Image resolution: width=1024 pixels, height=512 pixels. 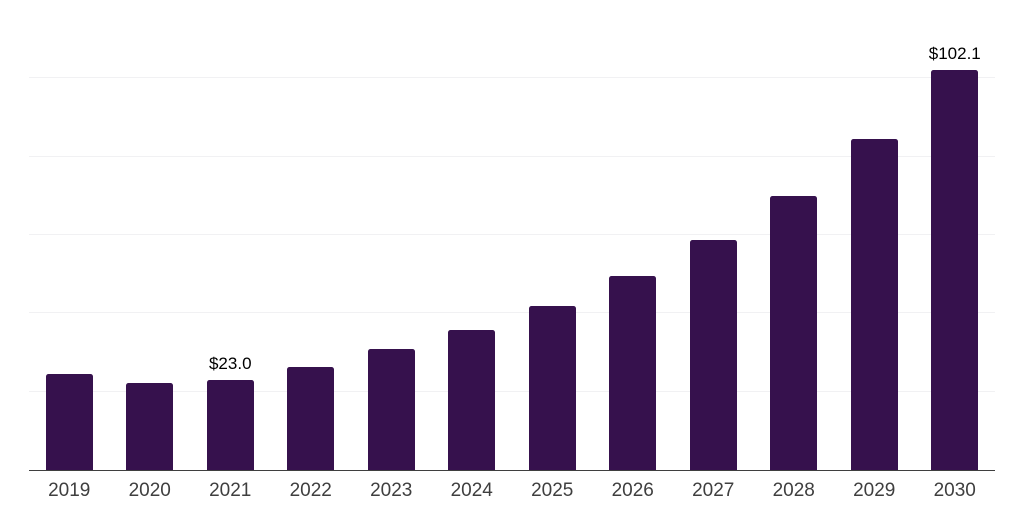 What do you see at coordinates (150, 426) in the screenshot?
I see `bar-2020` at bounding box center [150, 426].